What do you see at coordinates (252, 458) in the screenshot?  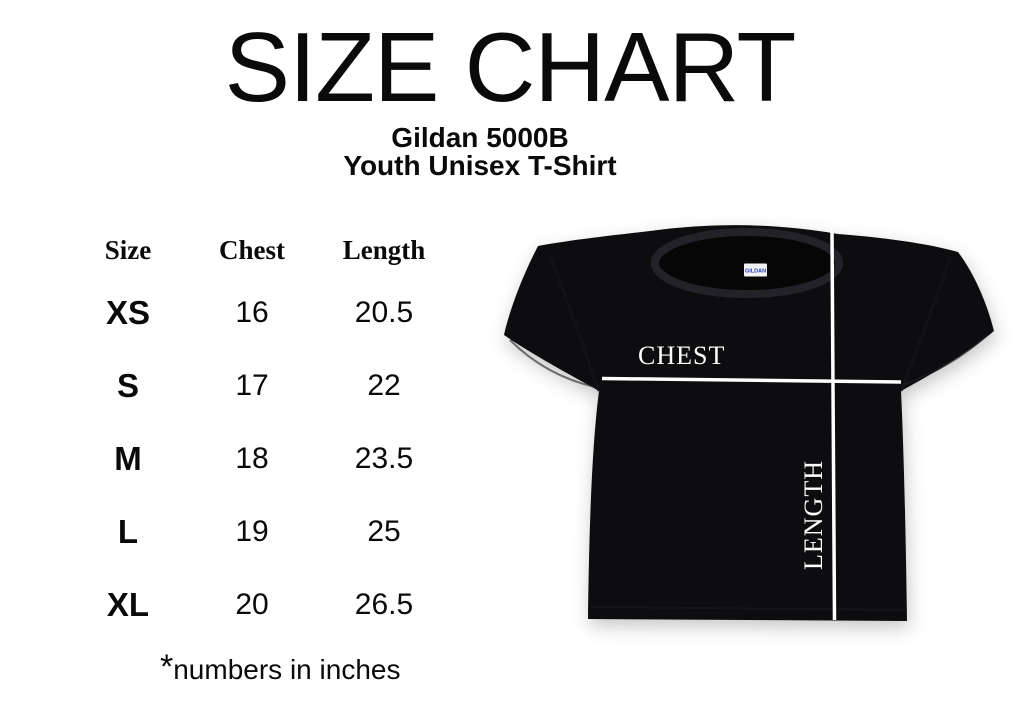 I see `row-m-chest: 18` at bounding box center [252, 458].